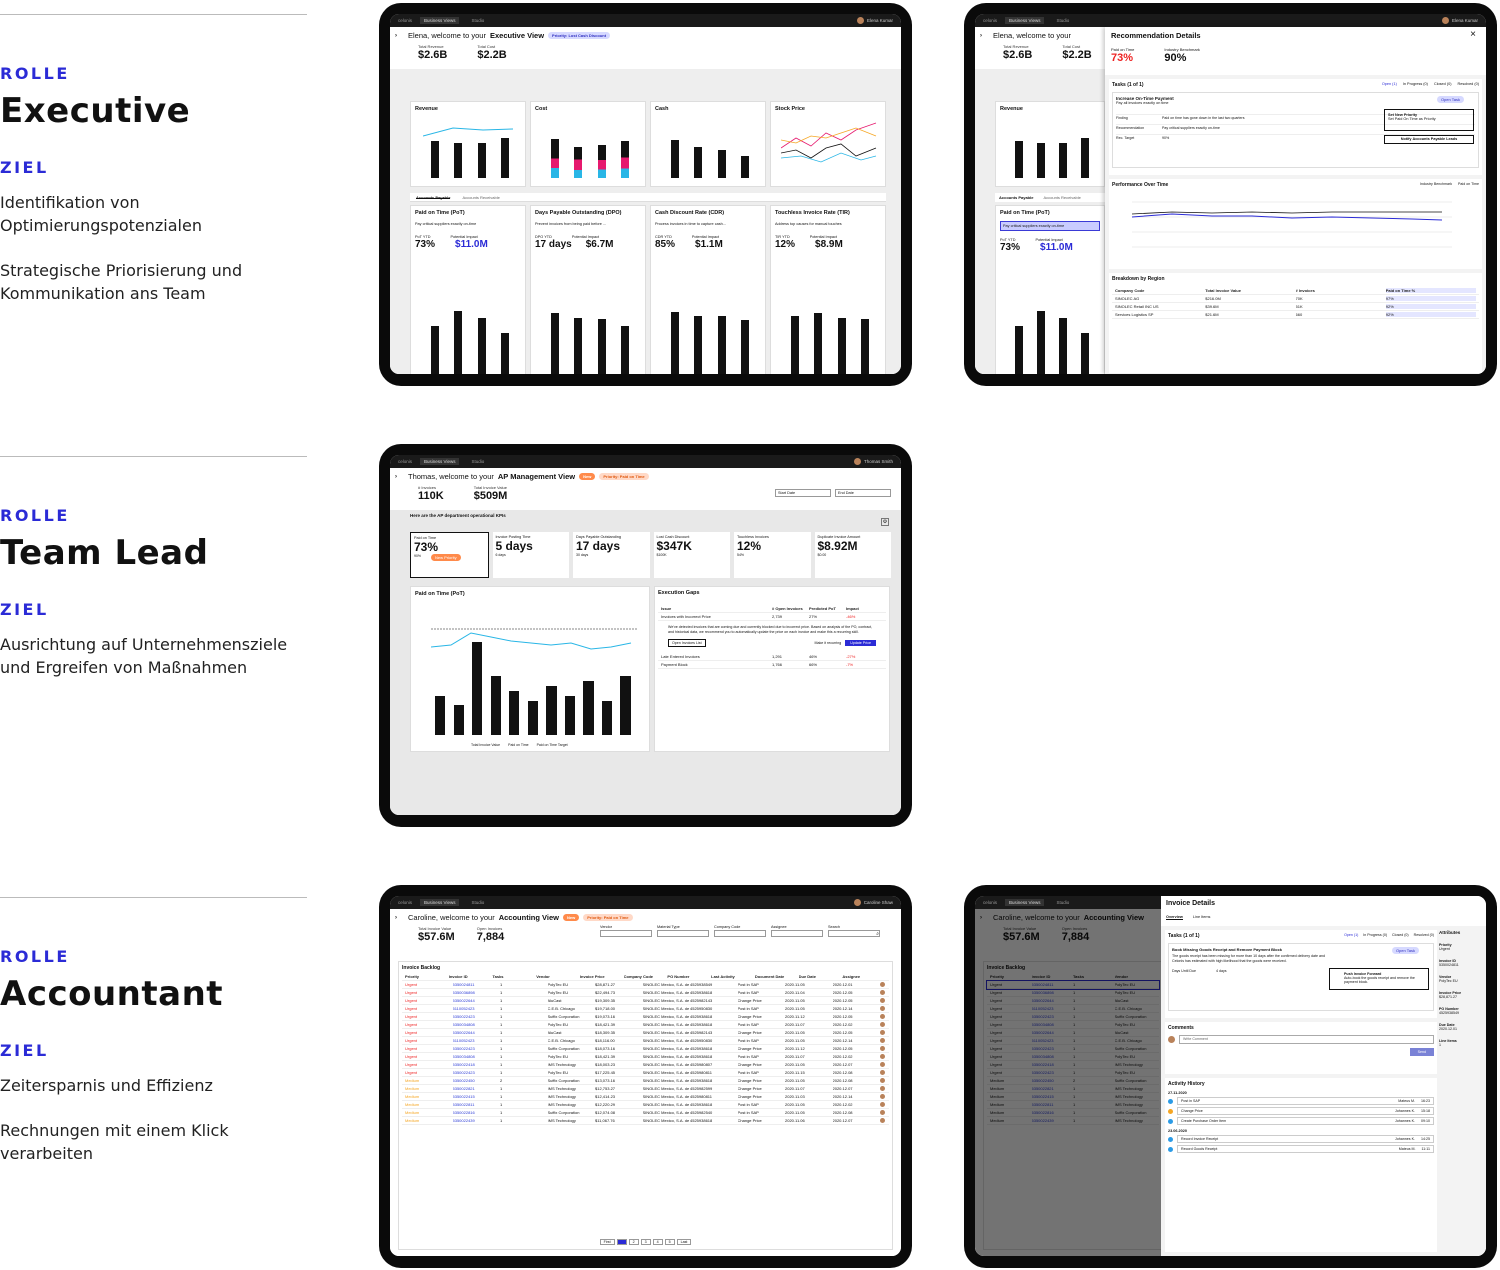  Describe the element at coordinates (787, 608) in the screenshot. I see `column-header: # Open Invoices` at that location.